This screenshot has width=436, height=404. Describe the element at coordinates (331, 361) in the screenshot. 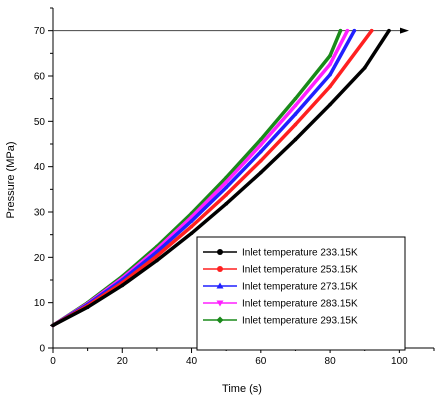

I see `x-tick-label: 80` at that location.